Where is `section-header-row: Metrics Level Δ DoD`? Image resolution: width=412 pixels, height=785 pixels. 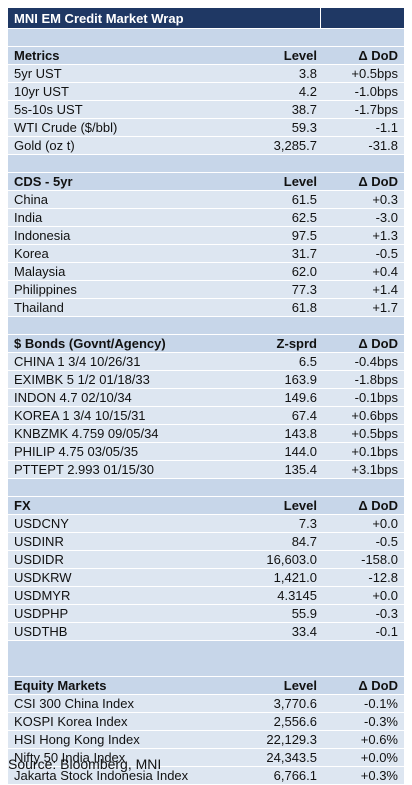
section-header-row: Metrics Level Δ DoD is located at coordinates (206, 56).